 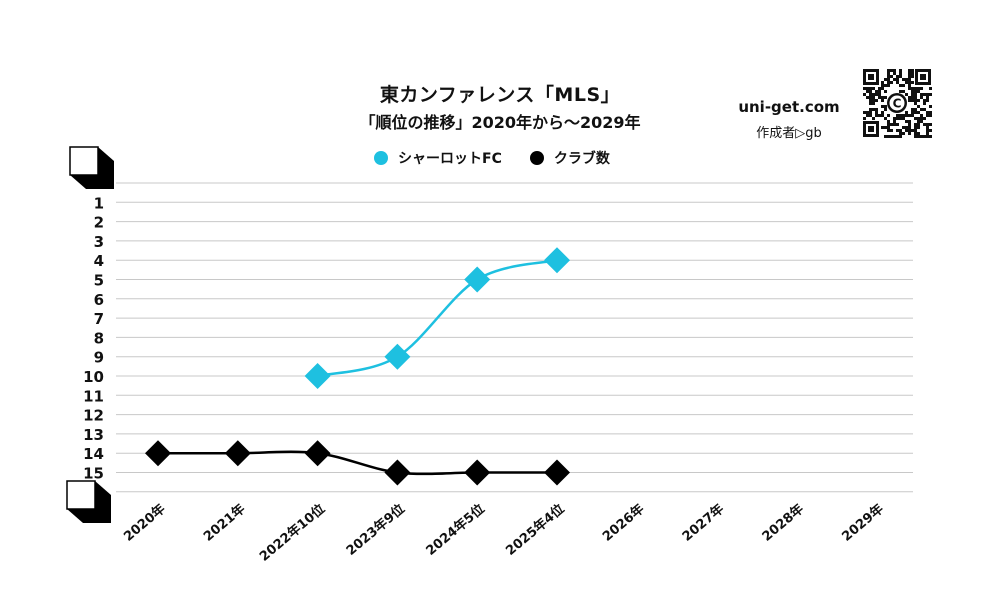 What do you see at coordinates (623, 523) in the screenshot?
I see `x-tick-label: 2026年` at bounding box center [623, 523].